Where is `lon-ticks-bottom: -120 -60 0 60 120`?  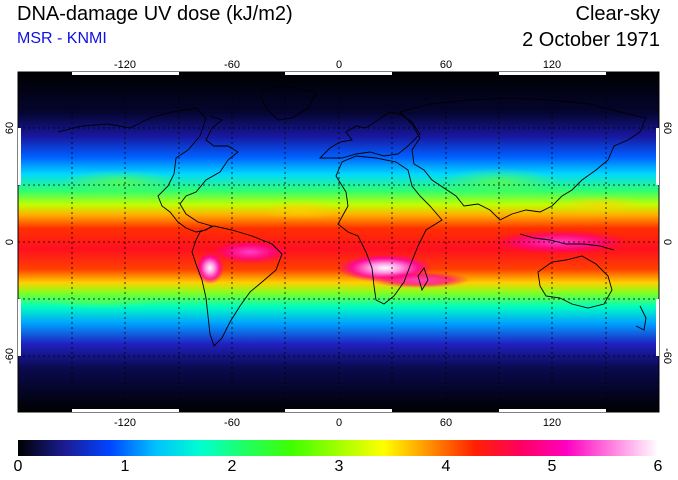
lon-ticks-bottom: -120 -60 0 60 120 is located at coordinates (337, 423).